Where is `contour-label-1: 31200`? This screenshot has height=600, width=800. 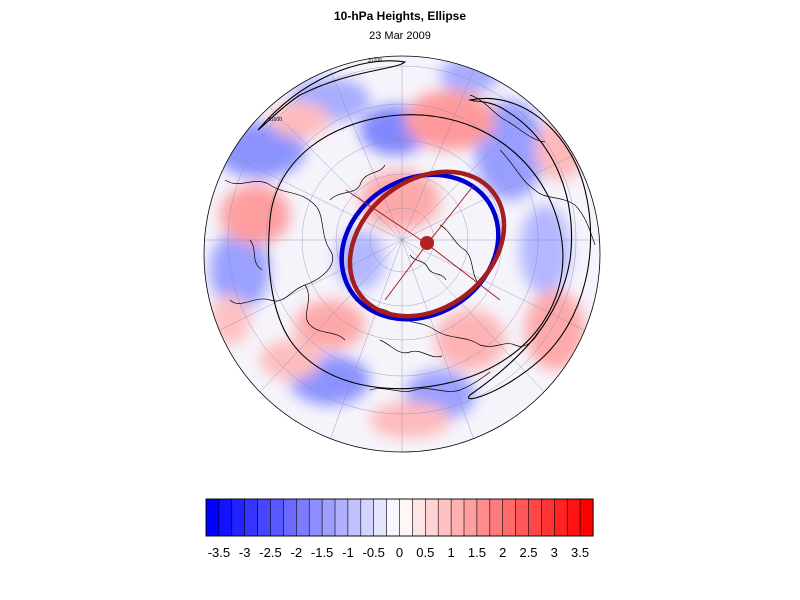
contour-label-1: 31200 is located at coordinates (375, 61).